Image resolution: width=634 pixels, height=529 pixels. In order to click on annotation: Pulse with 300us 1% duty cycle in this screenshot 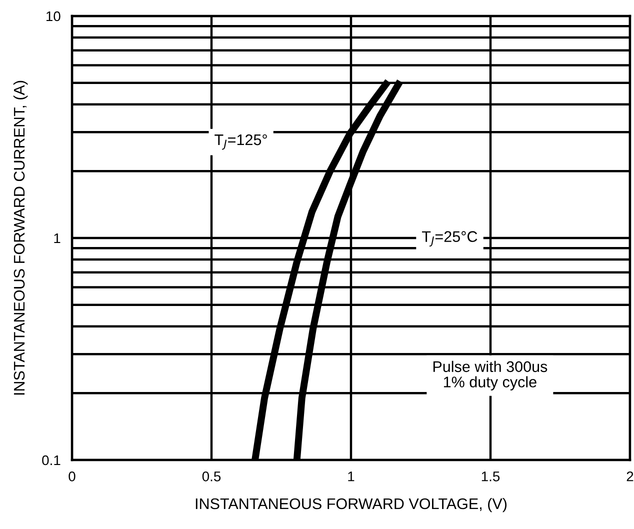, I will do `click(490, 375)`.